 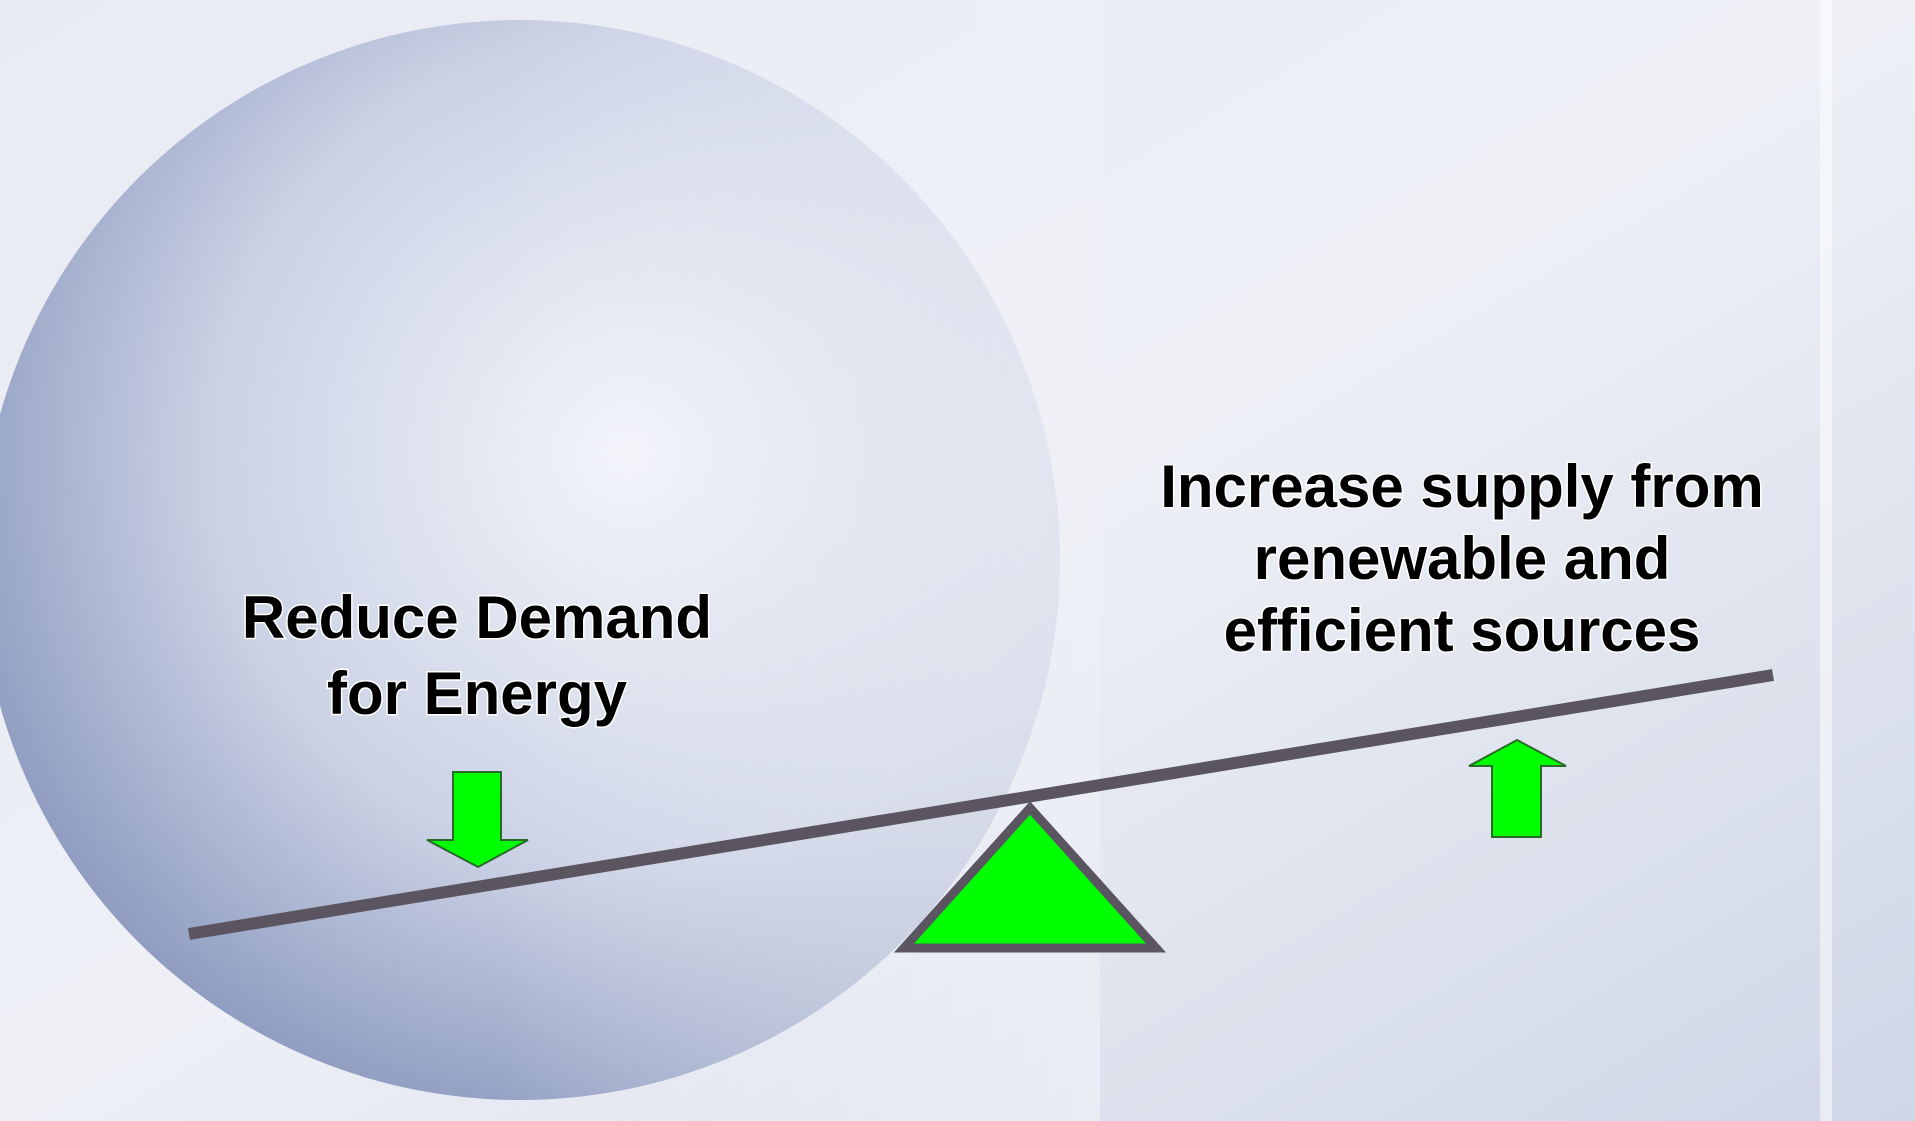 What do you see at coordinates (1030, 877) in the screenshot?
I see `fulcrum` at bounding box center [1030, 877].